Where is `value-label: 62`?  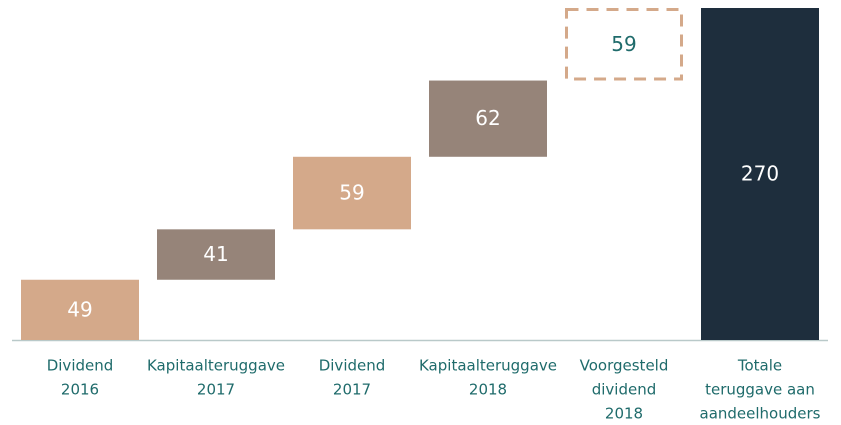
value-label: 62 is located at coordinates (487, 118).